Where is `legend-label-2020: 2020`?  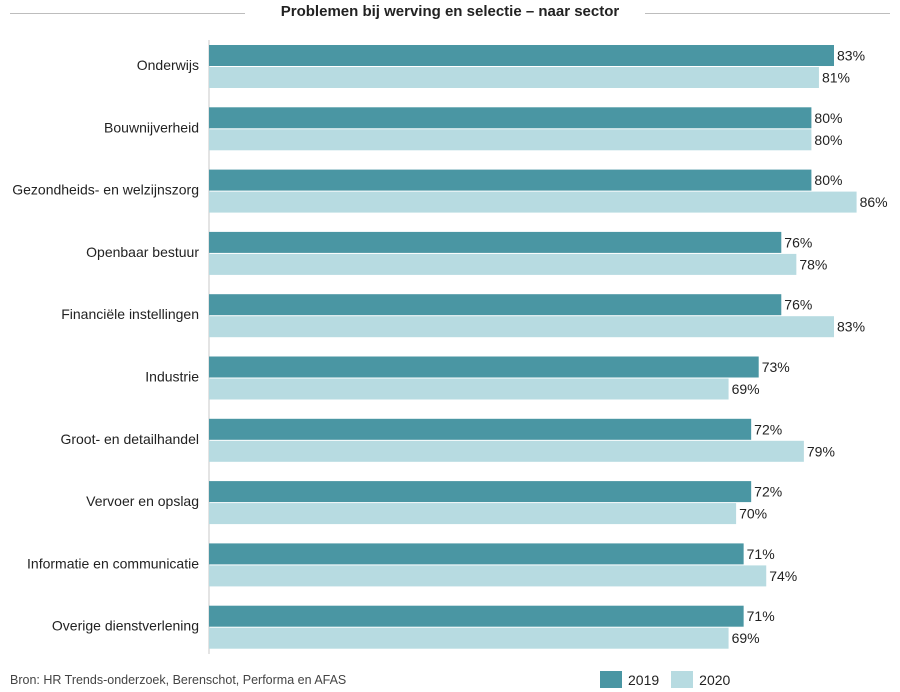
legend-label-2020: 2020 is located at coordinates (715, 679).